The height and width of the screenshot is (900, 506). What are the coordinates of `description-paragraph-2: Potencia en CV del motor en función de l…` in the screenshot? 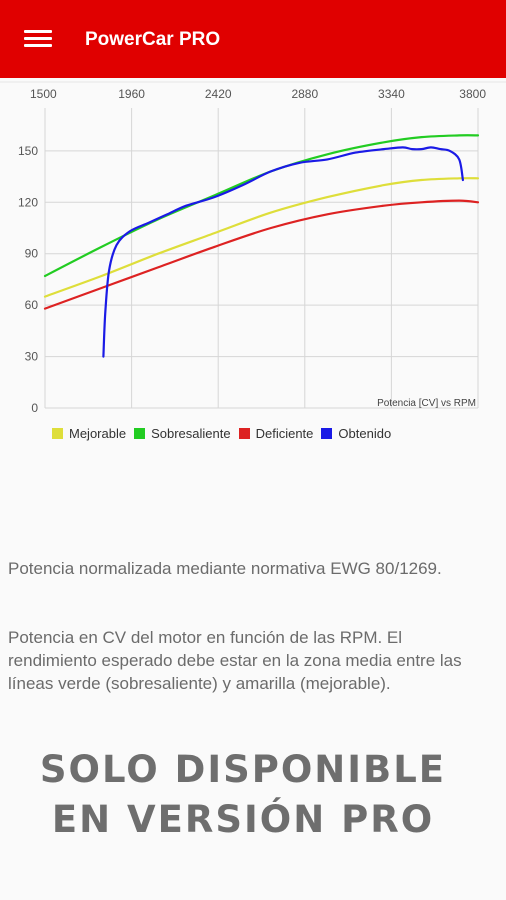 It's located at (235, 660).